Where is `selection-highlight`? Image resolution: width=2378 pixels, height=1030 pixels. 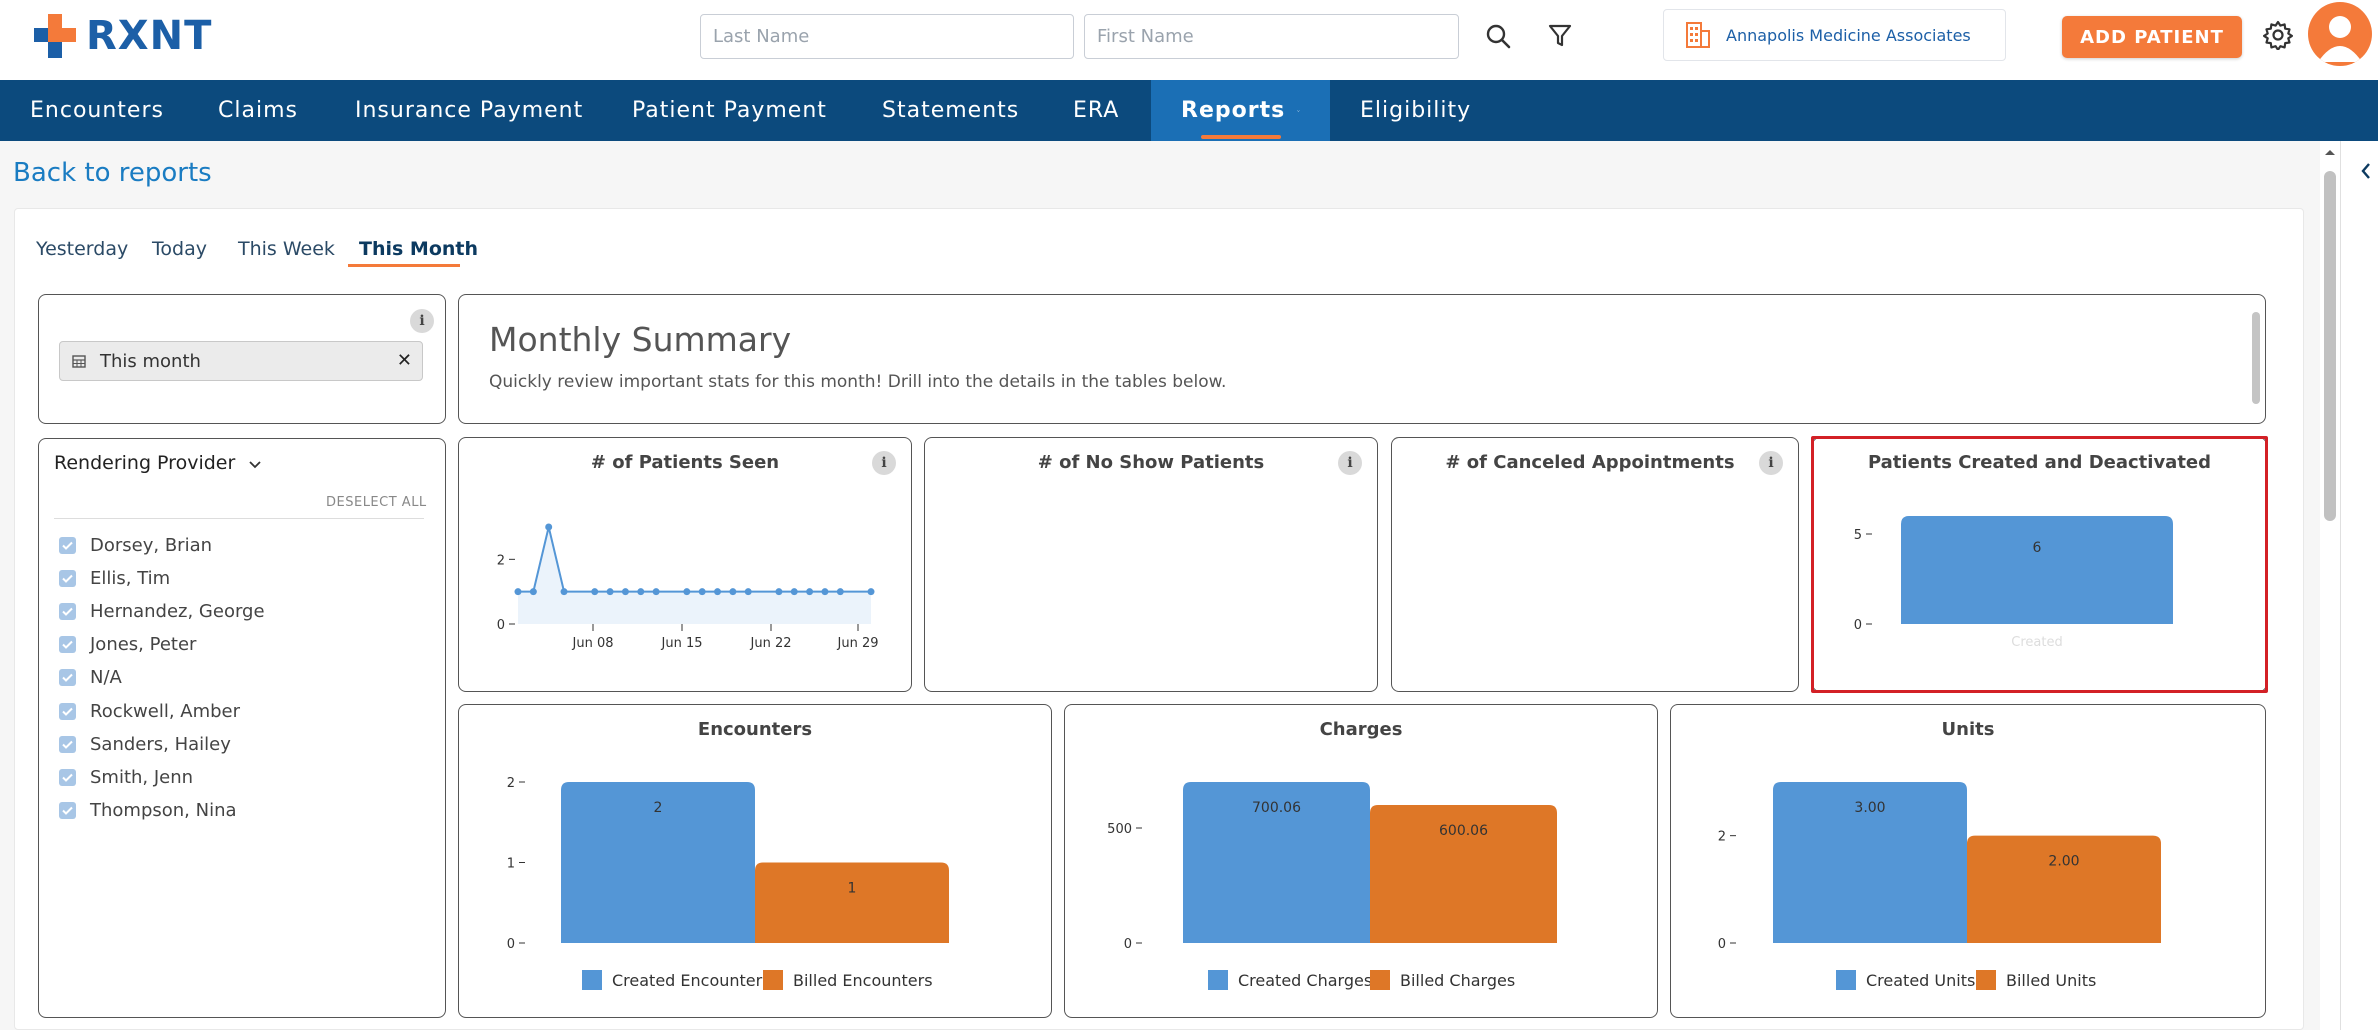 selection-highlight is located at coordinates (2039, 564).